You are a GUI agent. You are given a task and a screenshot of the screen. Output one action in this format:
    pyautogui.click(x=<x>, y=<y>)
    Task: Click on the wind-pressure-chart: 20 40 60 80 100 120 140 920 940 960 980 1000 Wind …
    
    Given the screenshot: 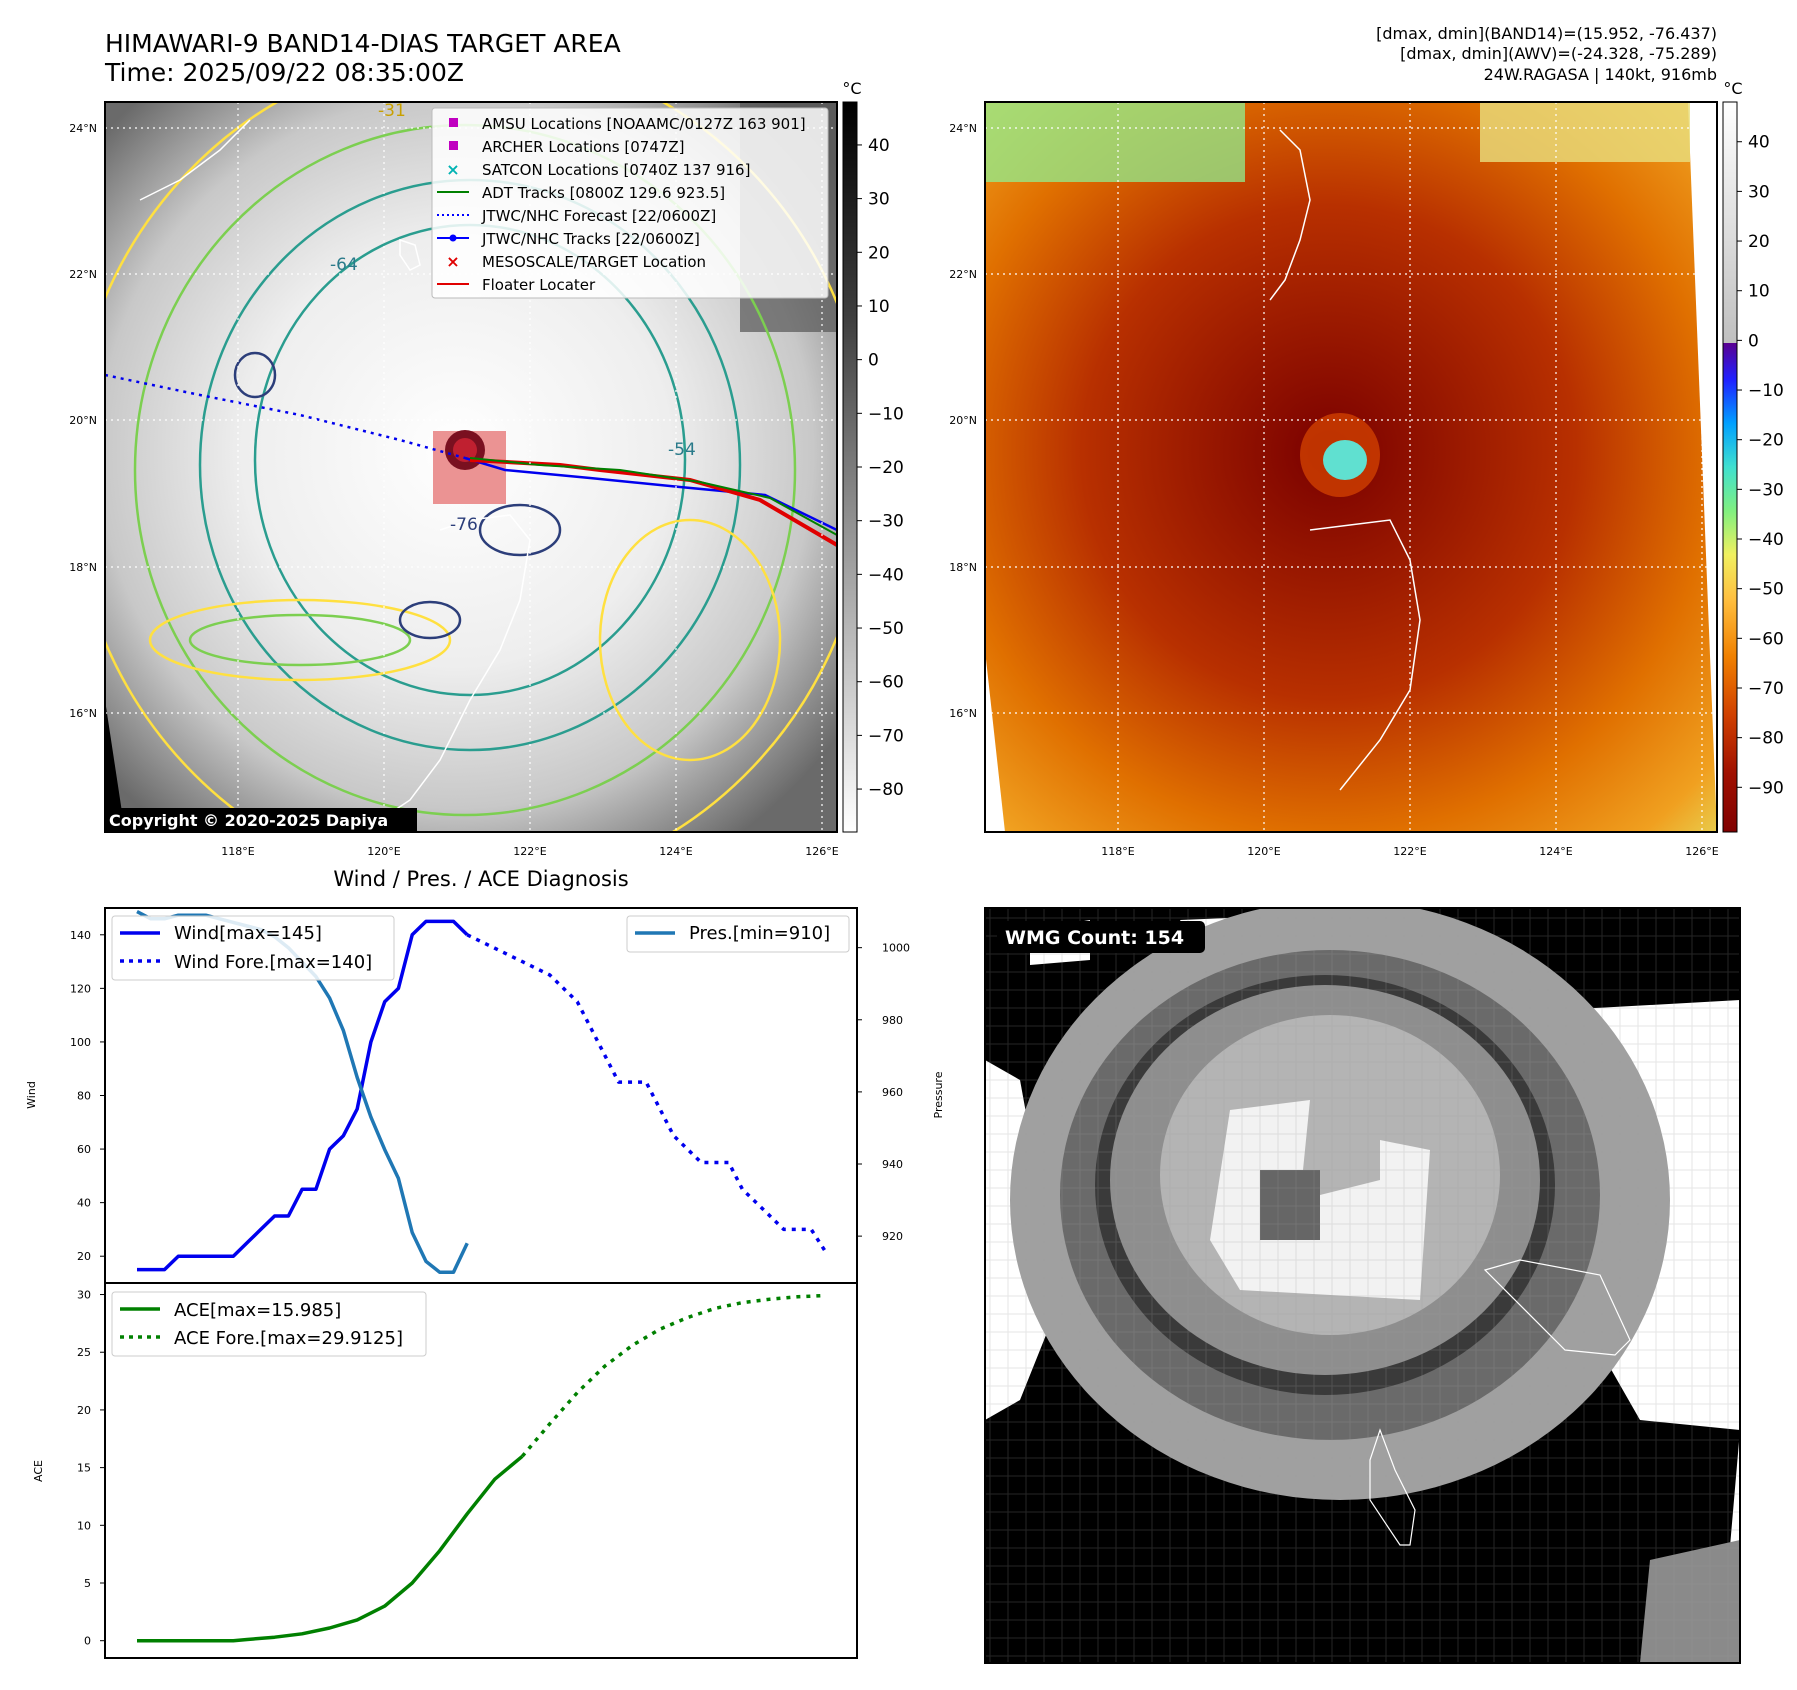 What is the action you would take?
    pyautogui.click(x=485, y=1095)
    